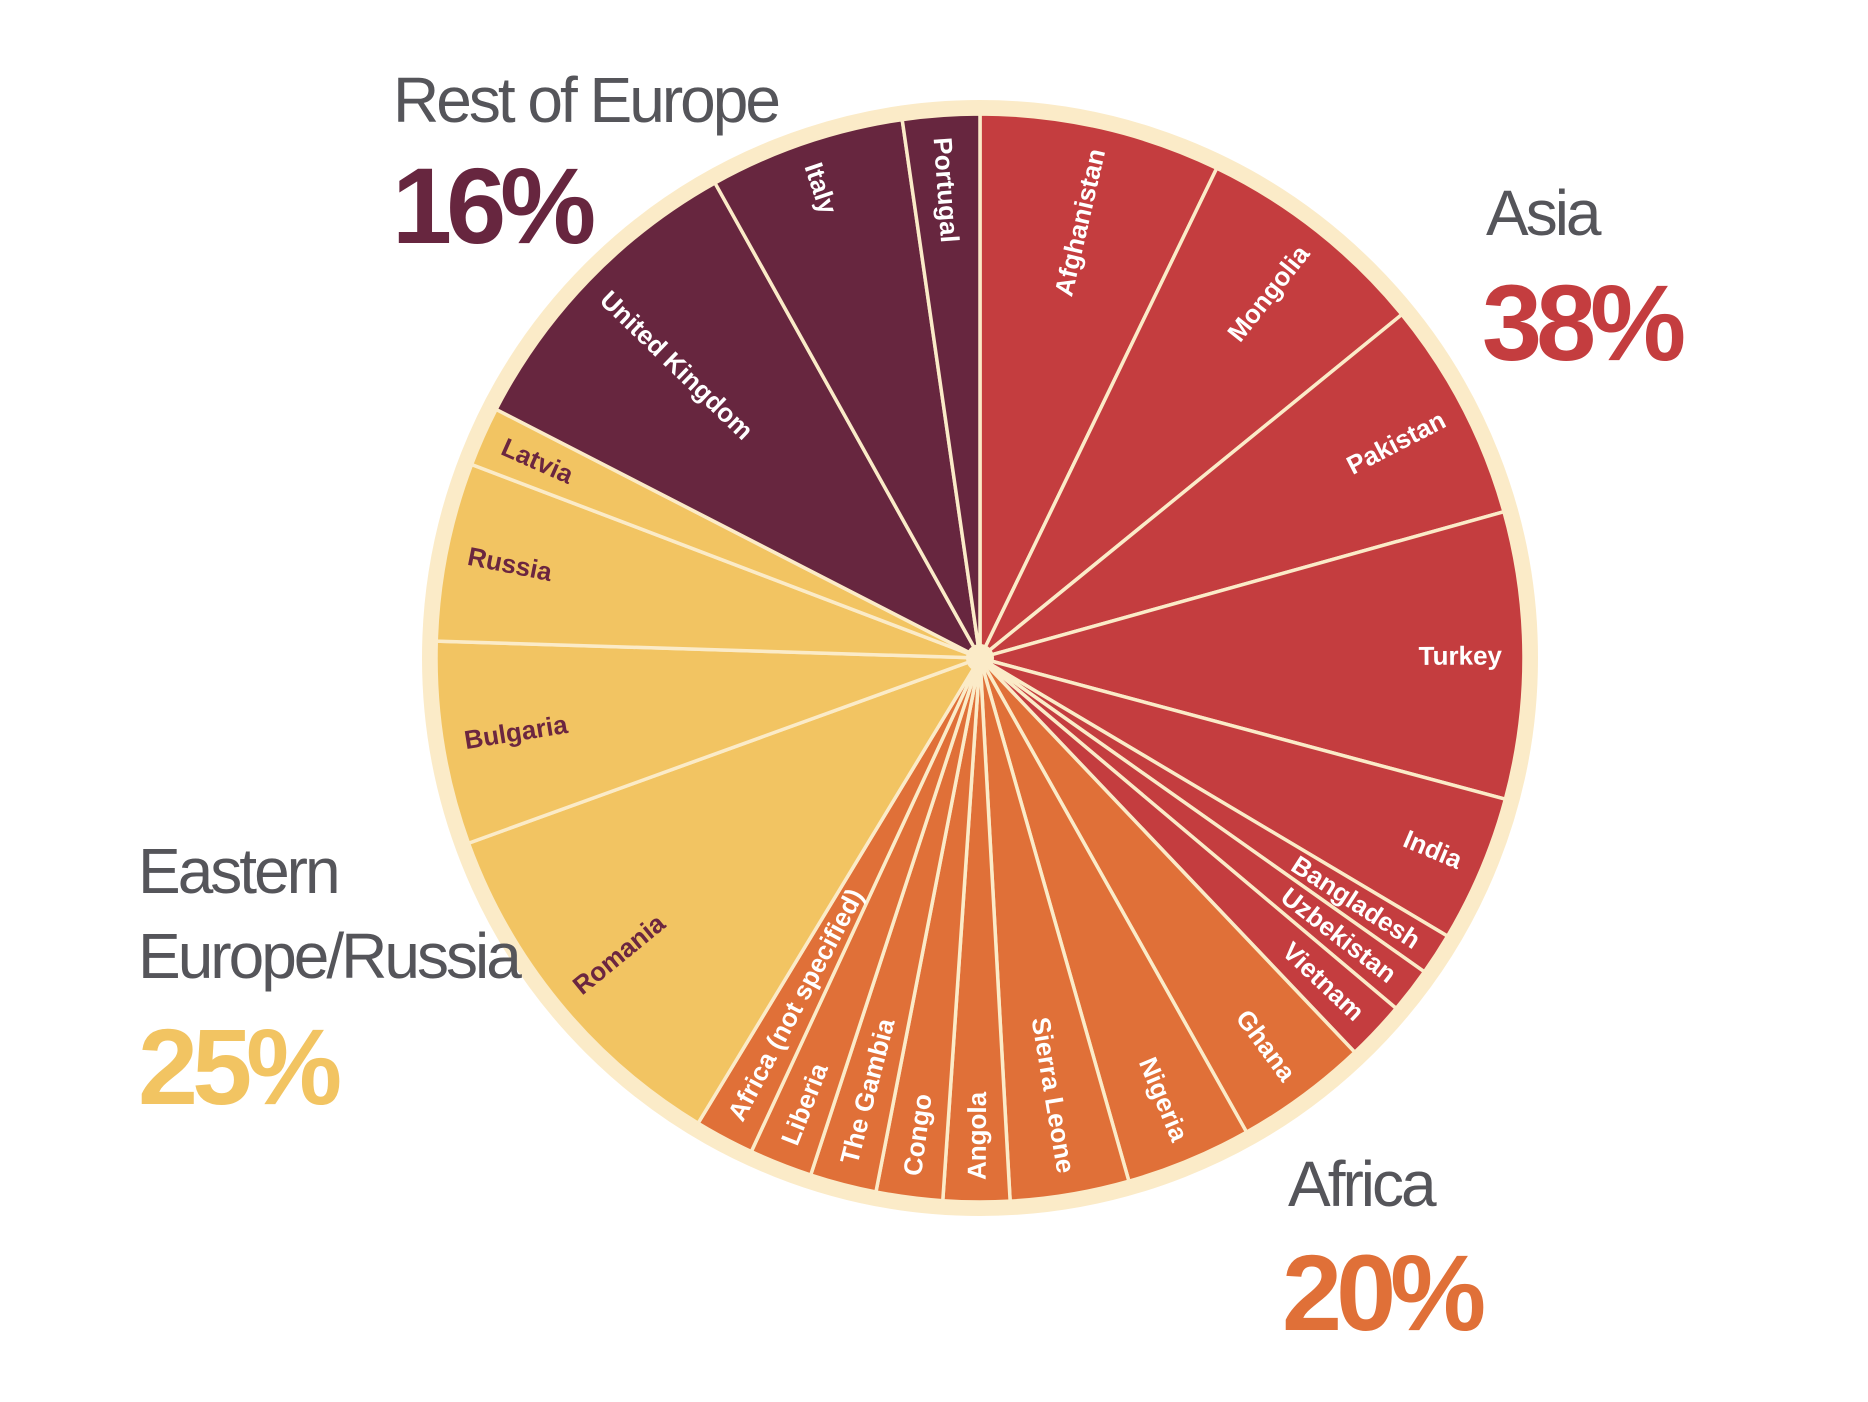 The height and width of the screenshot is (1402, 1868). What do you see at coordinates (1544, 213) in the screenshot?
I see `group-name-asia: Asia` at bounding box center [1544, 213].